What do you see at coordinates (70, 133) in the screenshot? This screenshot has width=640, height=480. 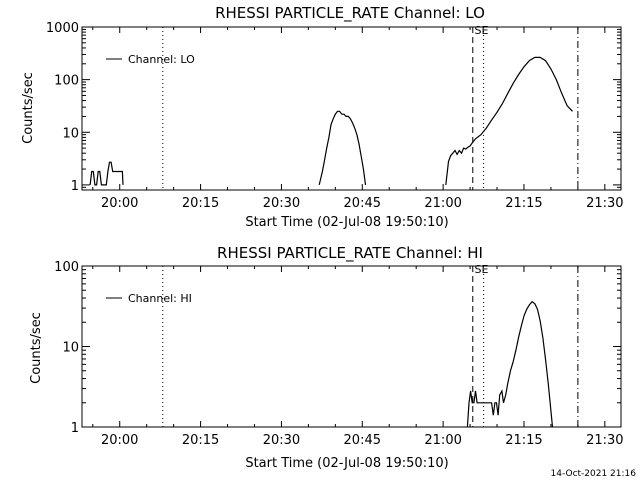 I see `y-tick-label-lo: 10` at bounding box center [70, 133].